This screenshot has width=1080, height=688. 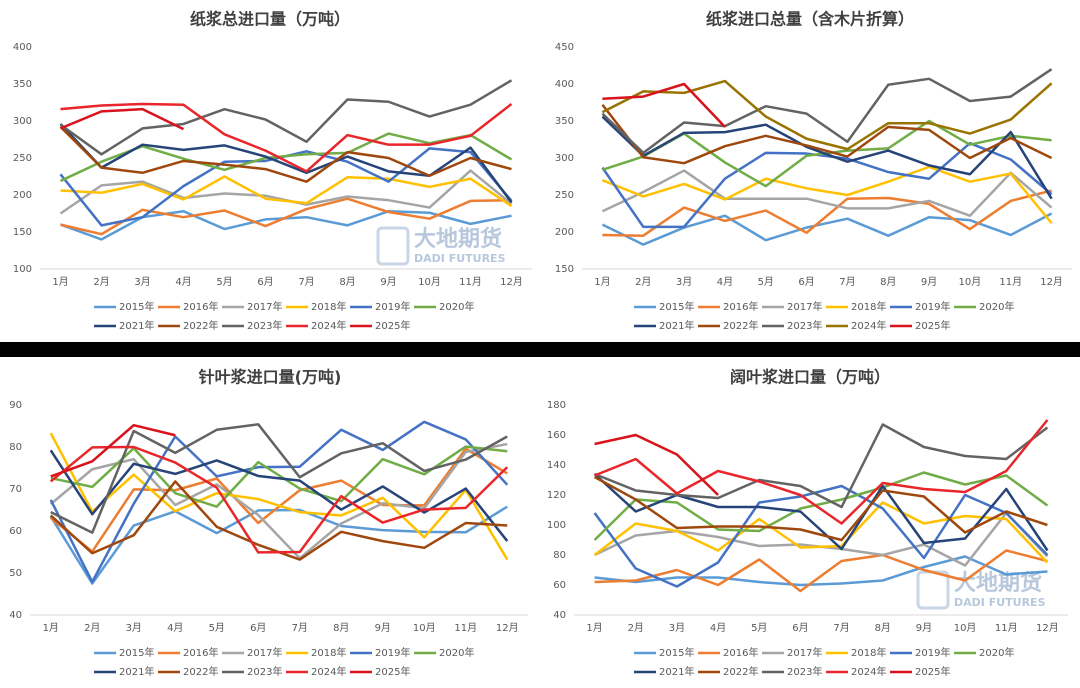 What do you see at coordinates (22, 195) in the screenshot?
I see `y-tick-label: 200` at bounding box center [22, 195].